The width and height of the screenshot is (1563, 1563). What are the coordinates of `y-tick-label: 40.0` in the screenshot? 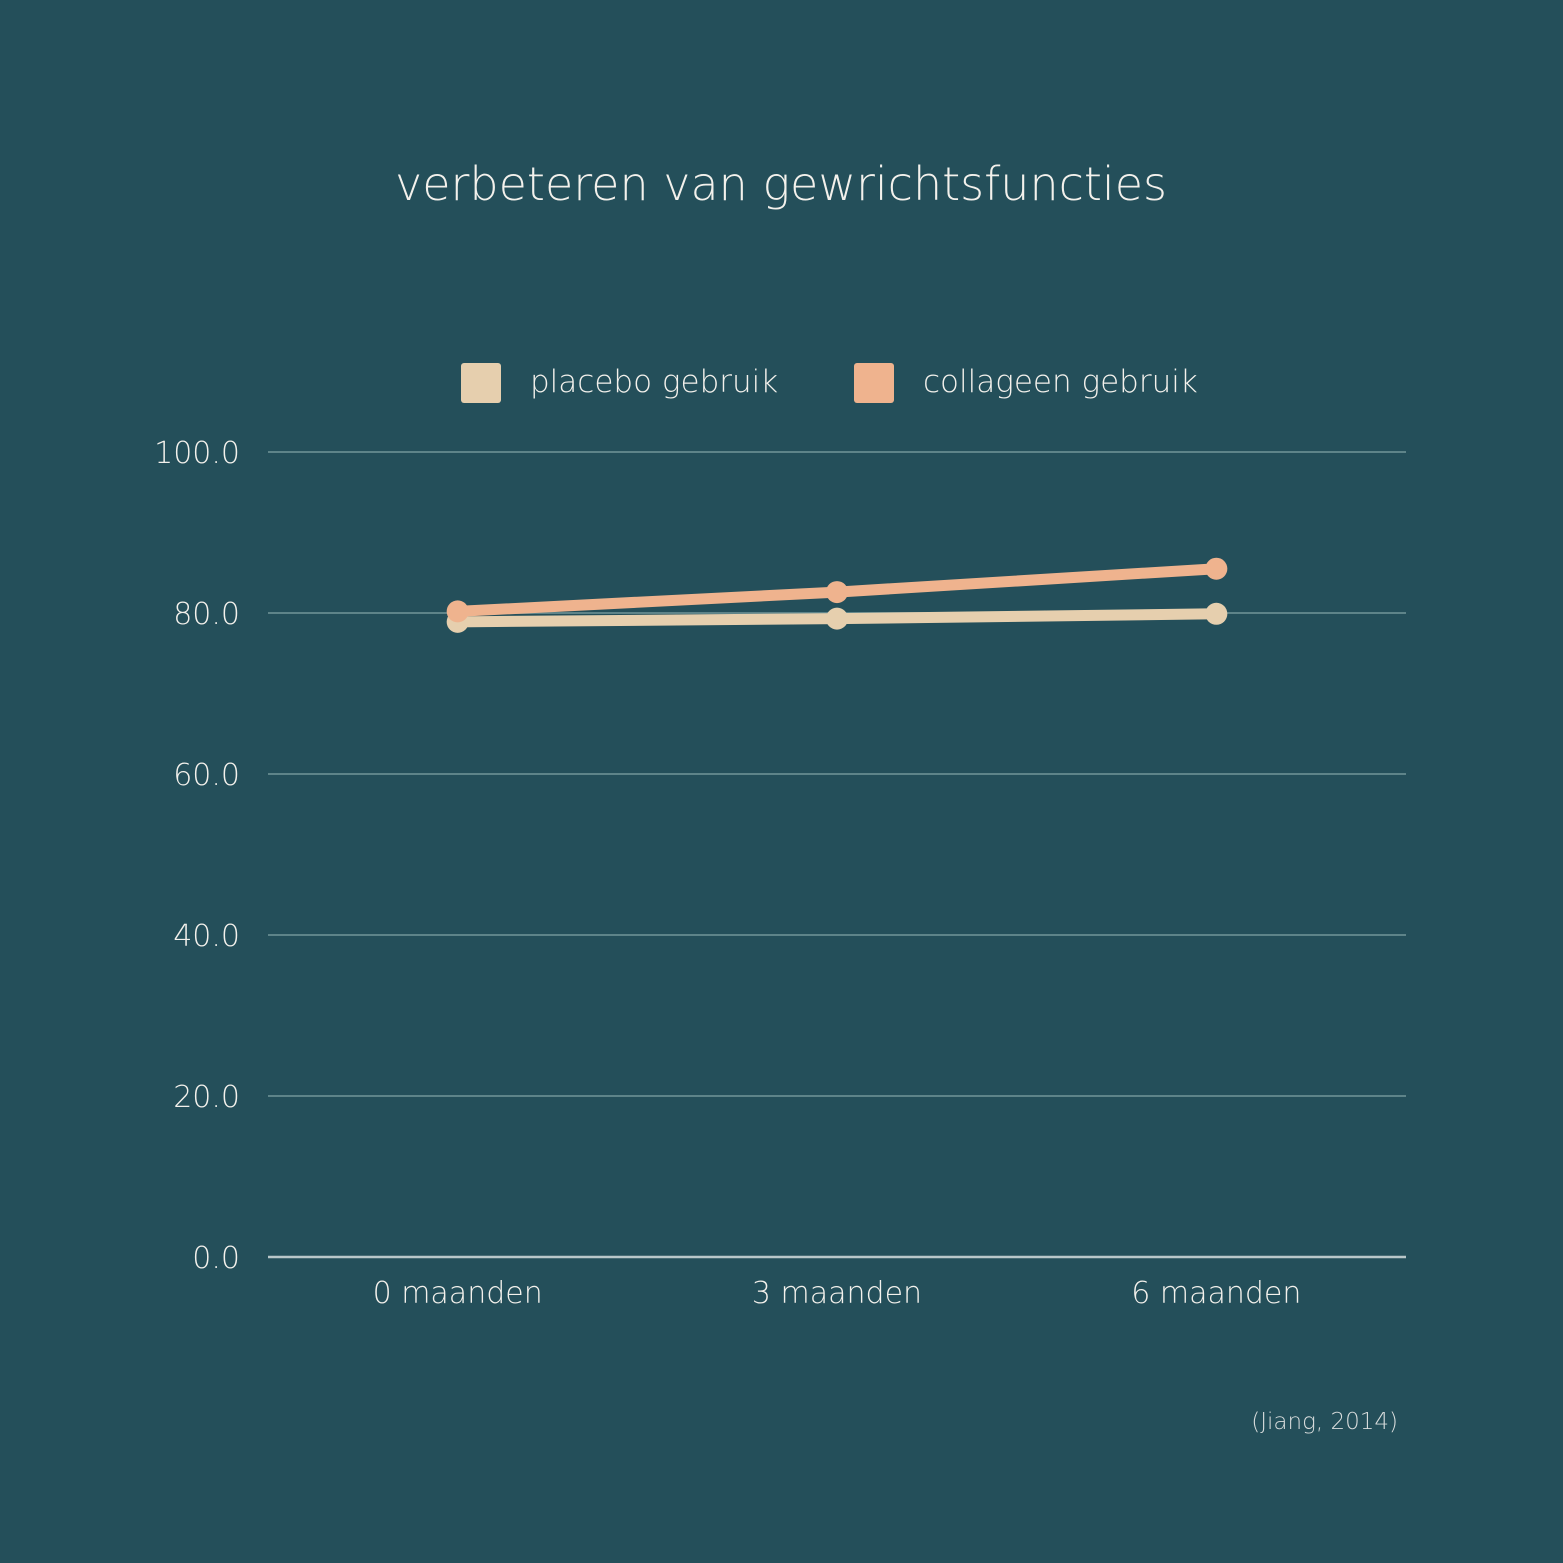 It's located at (206, 936).